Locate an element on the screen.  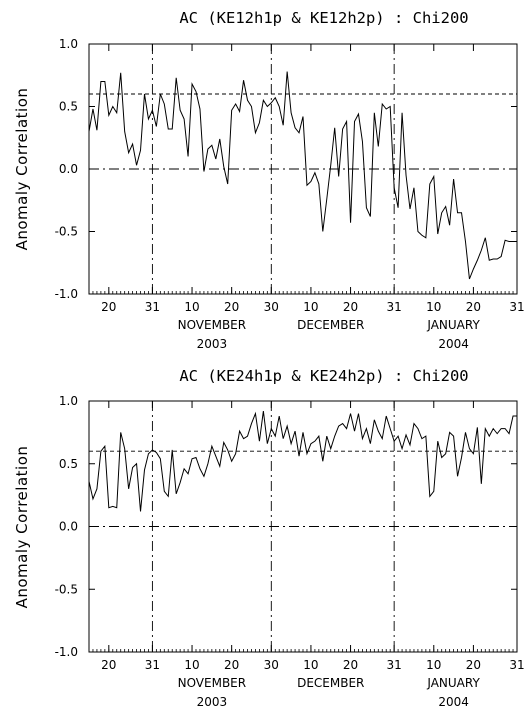
chart-title: AC (KE24h1p & KE24h2p) : Chi200 is located at coordinates (323, 376).